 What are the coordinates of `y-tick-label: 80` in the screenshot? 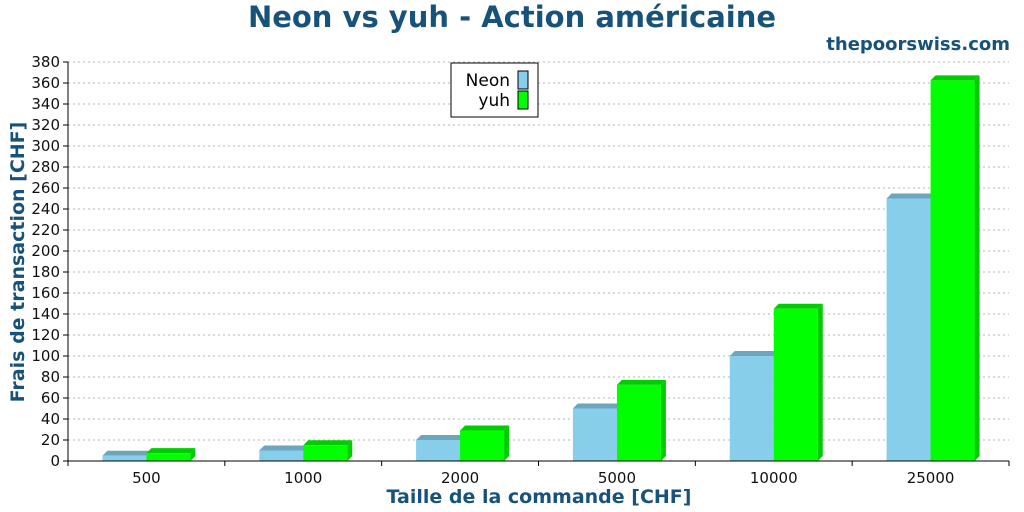 It's located at (50, 377).